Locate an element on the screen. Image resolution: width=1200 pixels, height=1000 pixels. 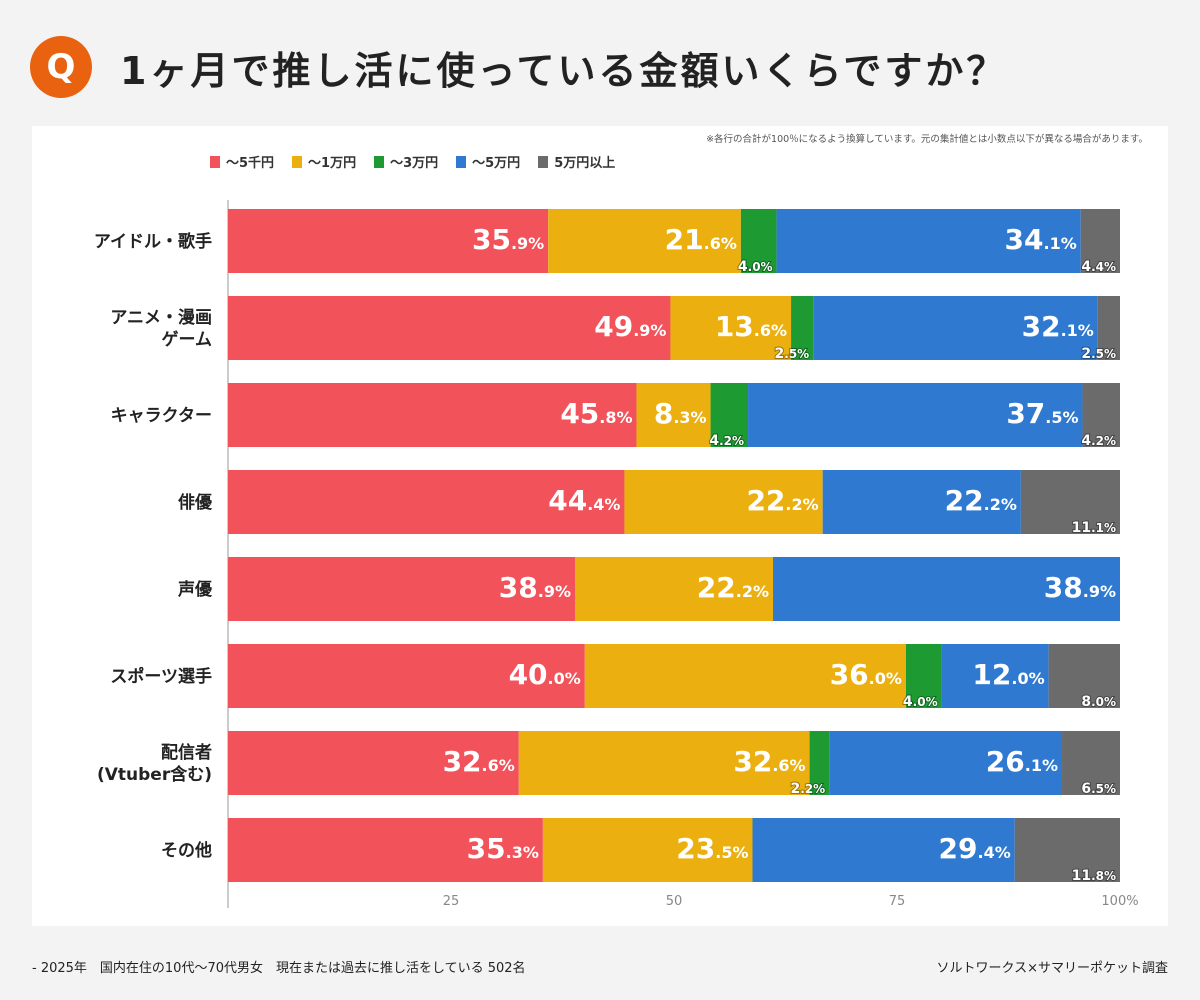
data-label: 4.4% is located at coordinates (1098, 267).